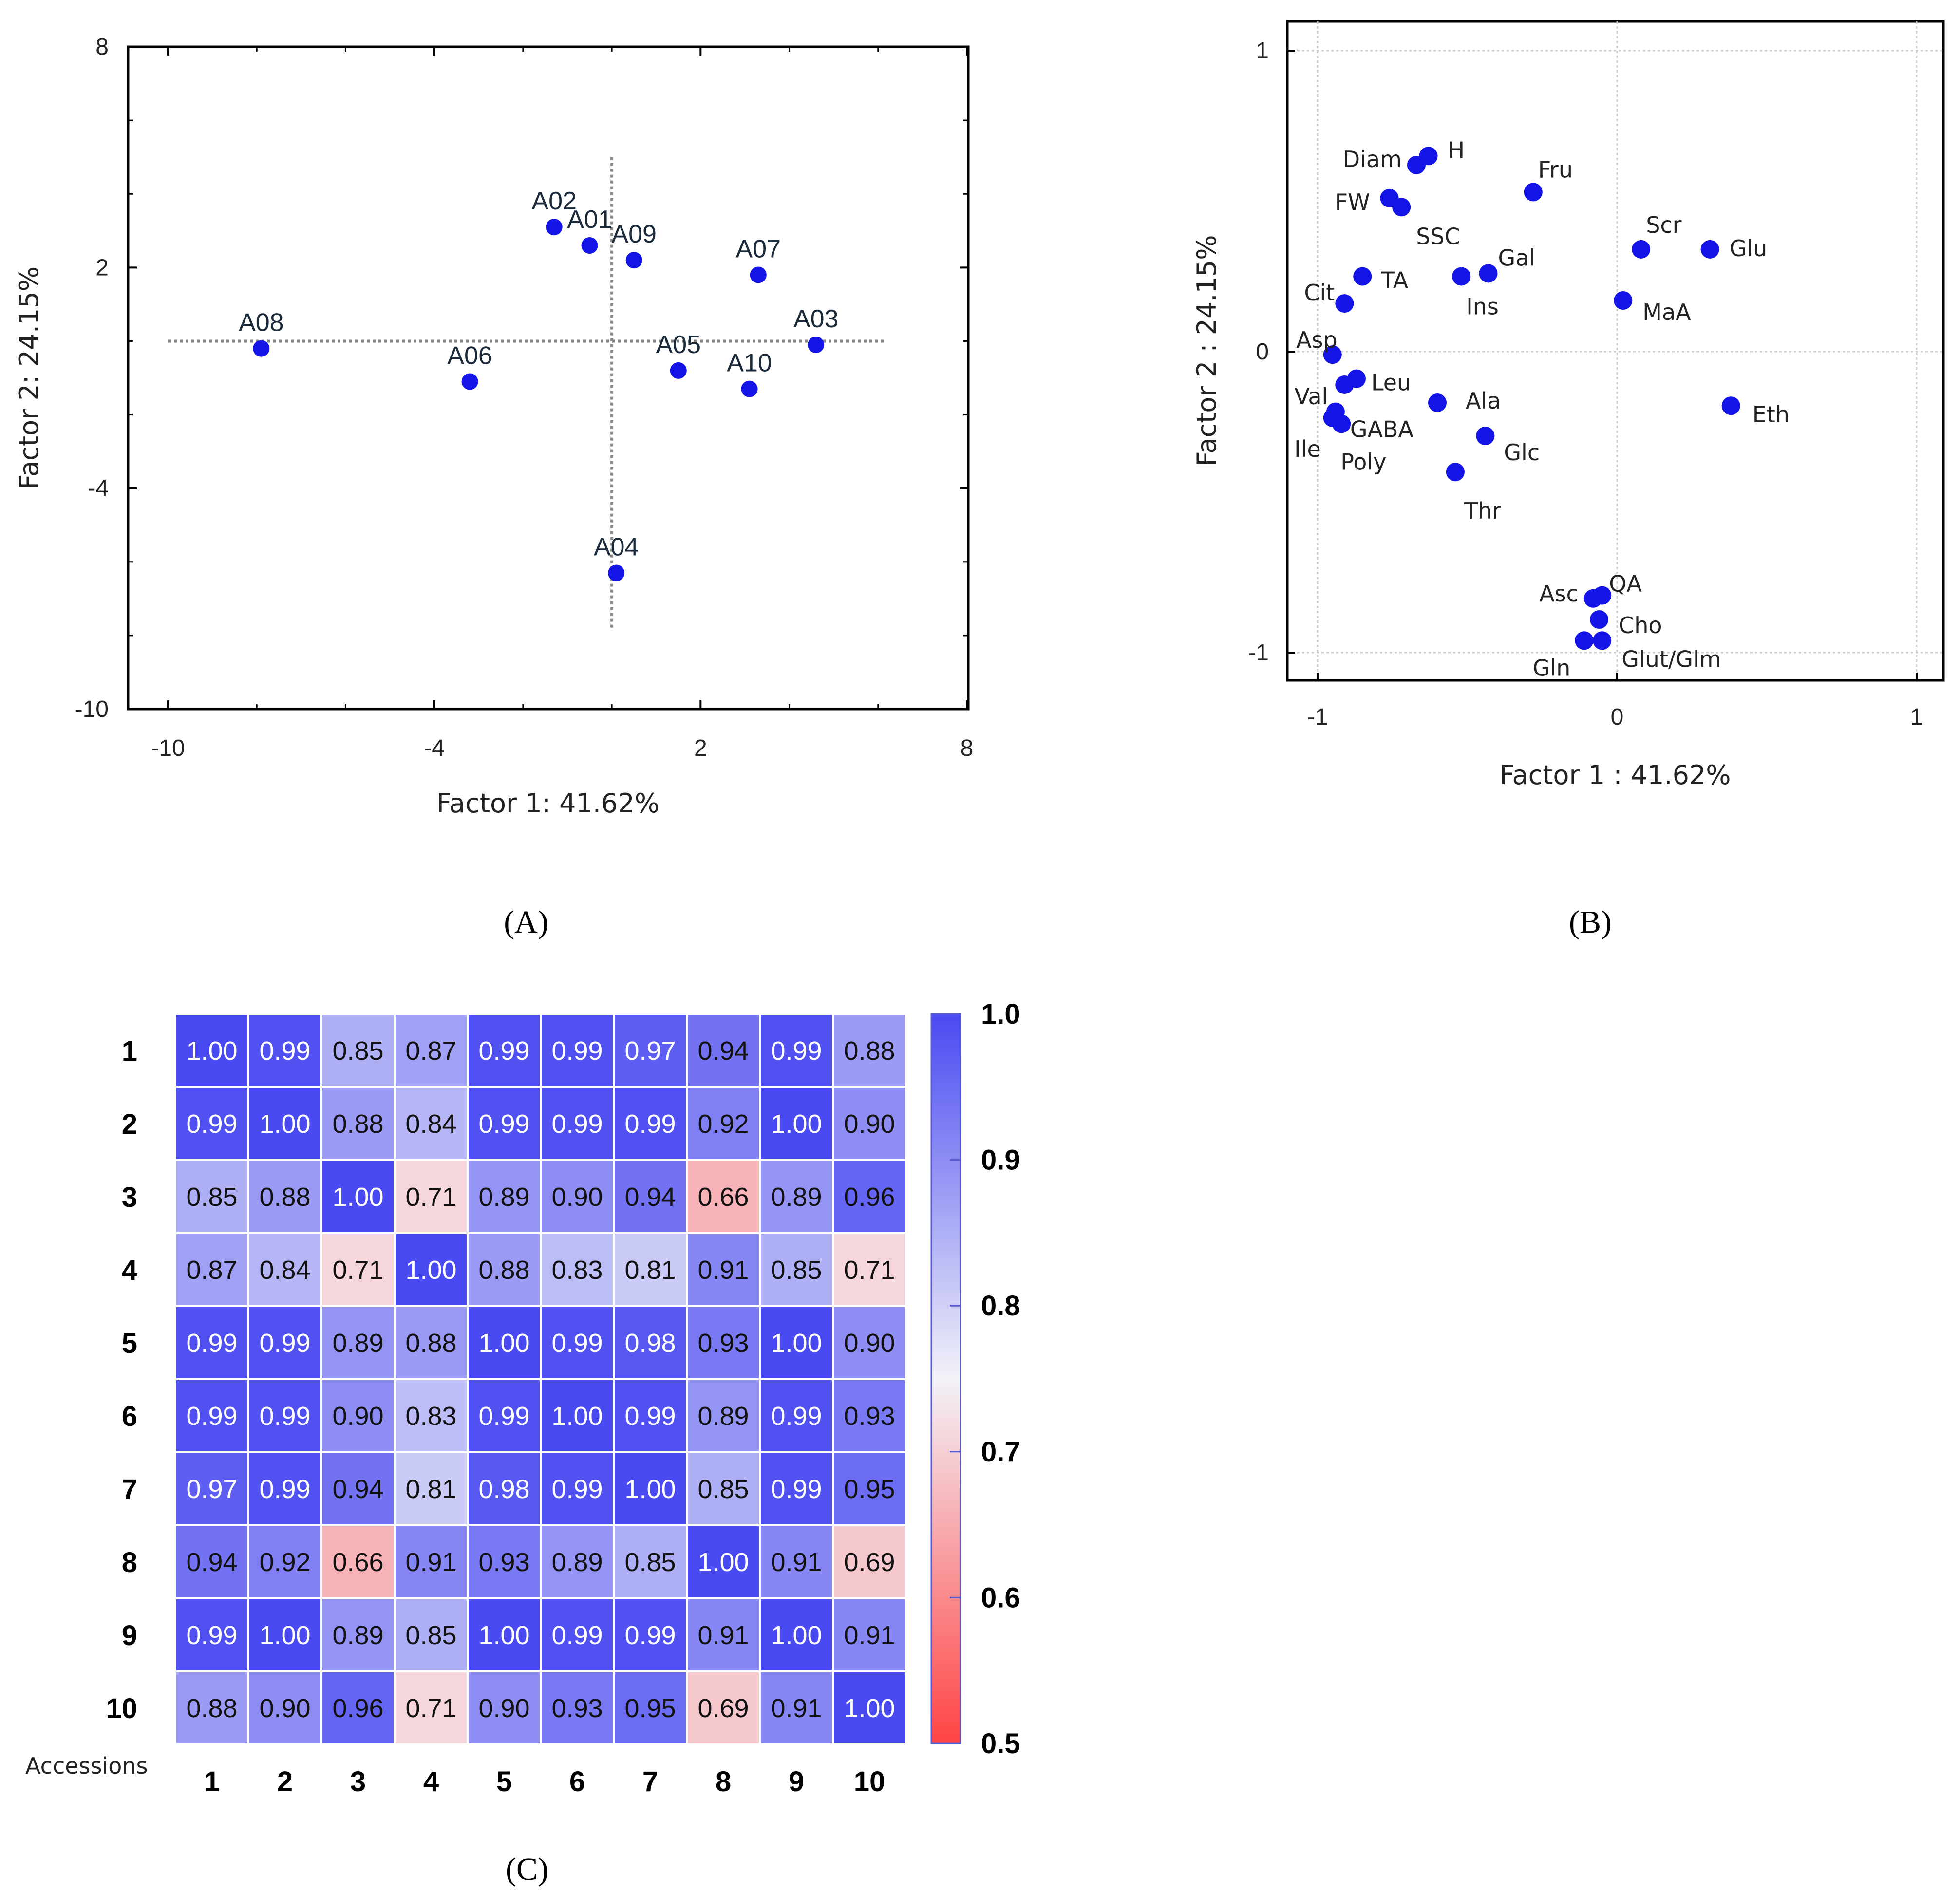 Image resolution: width=1960 pixels, height=1892 pixels. What do you see at coordinates (870, 1782) in the screenshot?
I see `heatmap-column-label: 10` at bounding box center [870, 1782].